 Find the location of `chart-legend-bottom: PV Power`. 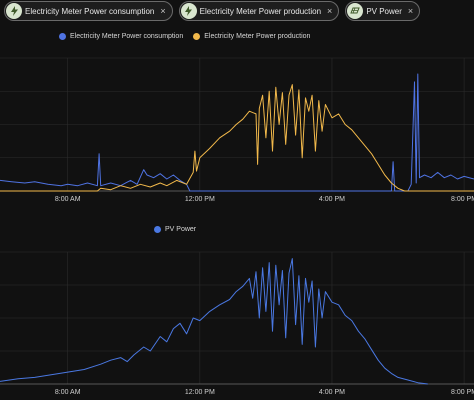

chart-legend-bottom: PV Power is located at coordinates (175, 229).